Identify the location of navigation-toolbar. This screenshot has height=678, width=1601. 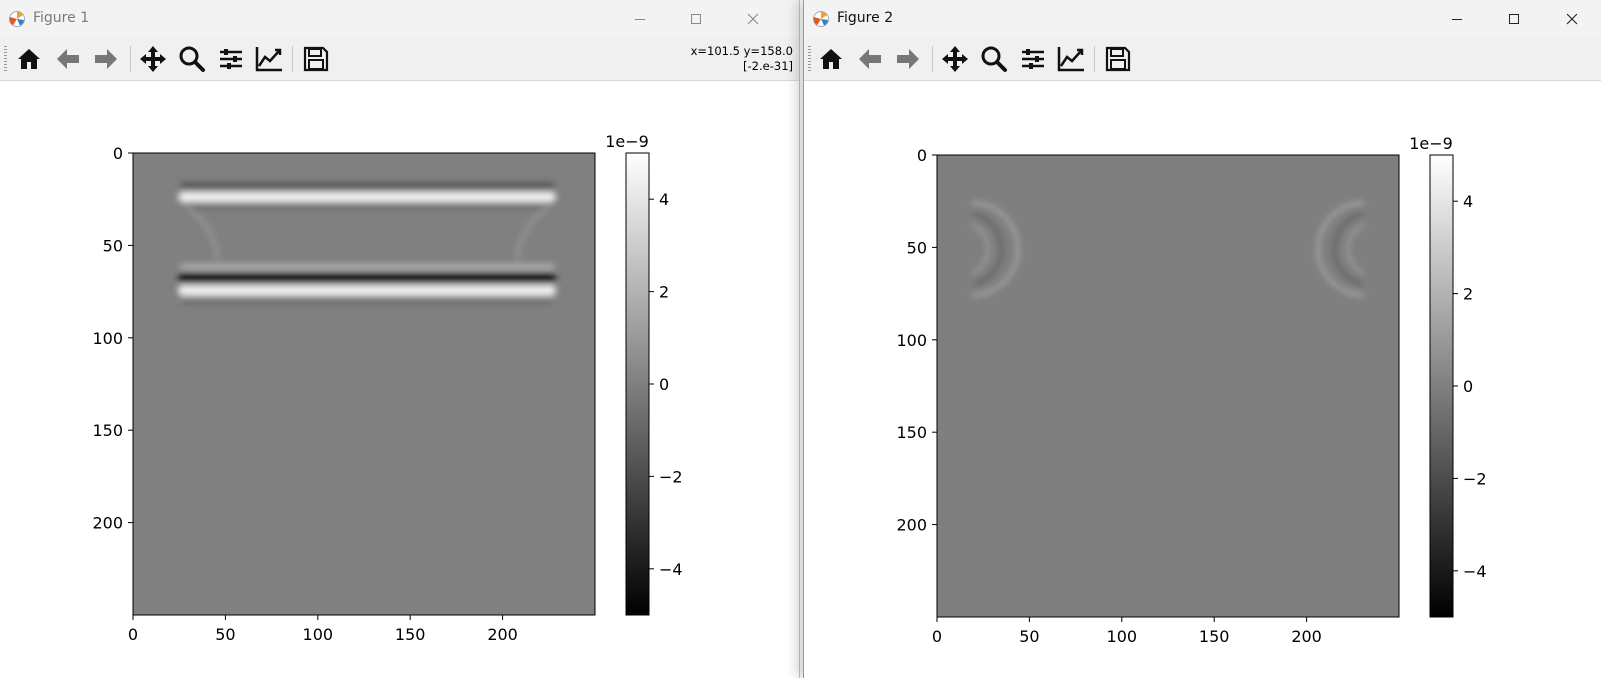
(1202, 59).